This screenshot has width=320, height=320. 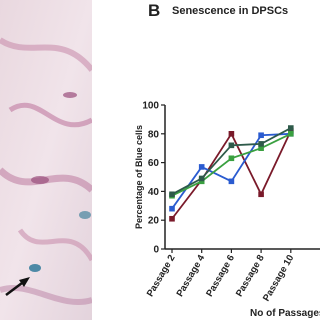 What do you see at coordinates (139, 177) in the screenshot?
I see `y-axis-label: Percentage of Blue cells` at bounding box center [139, 177].